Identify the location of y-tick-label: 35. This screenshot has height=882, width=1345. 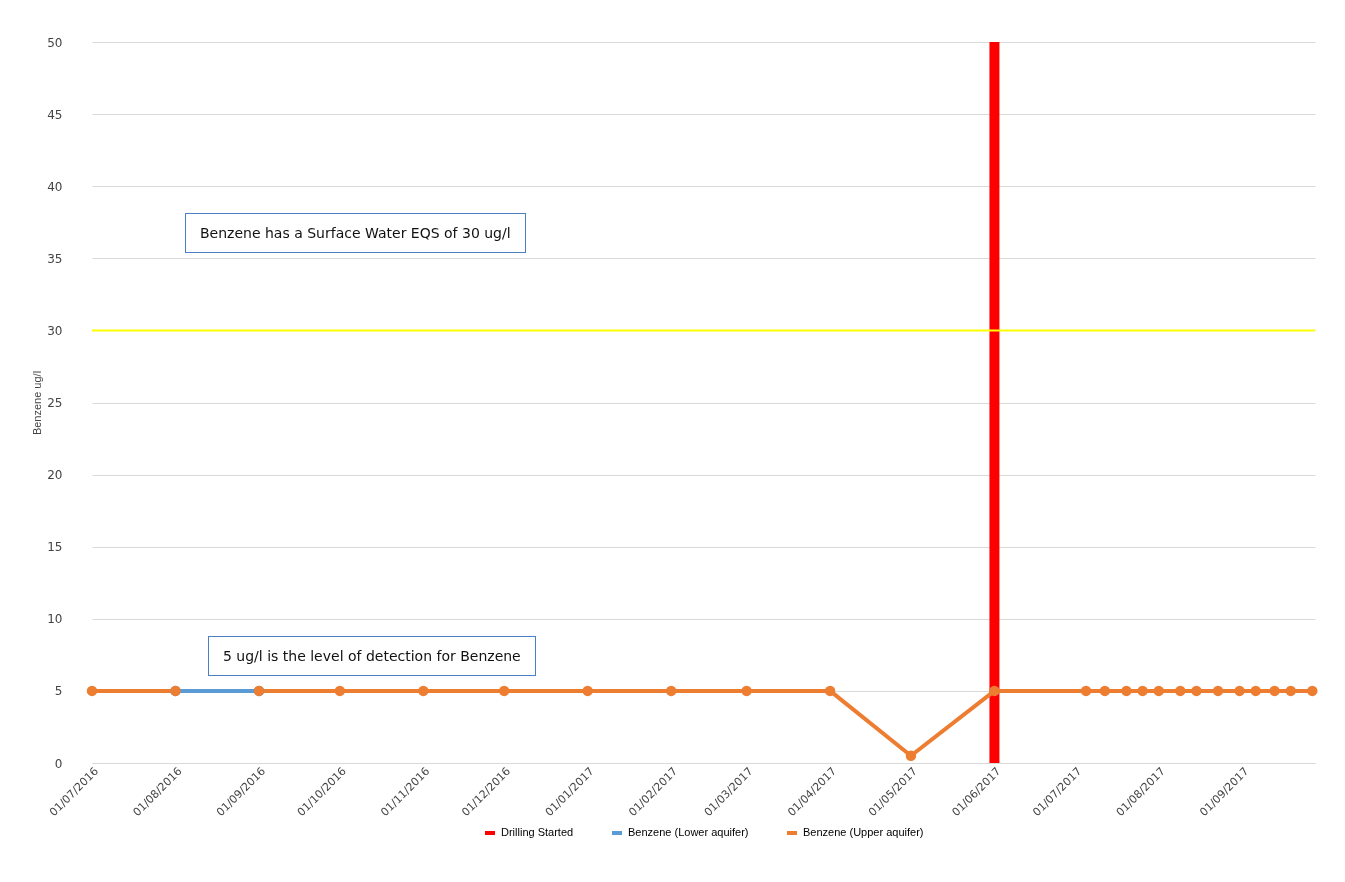
(55, 258).